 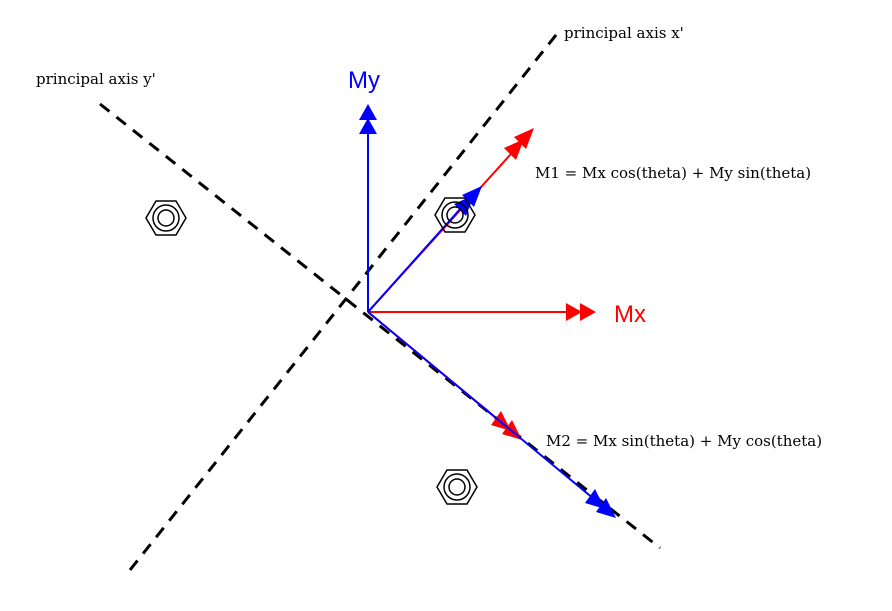 What do you see at coordinates (630, 314) in the screenshot?
I see `mx-label: Mx` at bounding box center [630, 314].